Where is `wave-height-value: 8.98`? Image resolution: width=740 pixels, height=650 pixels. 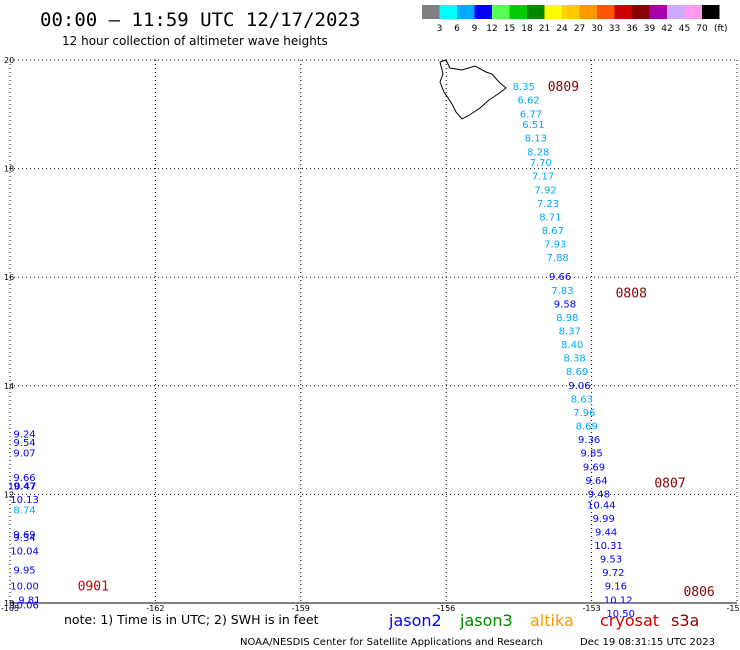 wave-height-value: 8.98 is located at coordinates (567, 318).